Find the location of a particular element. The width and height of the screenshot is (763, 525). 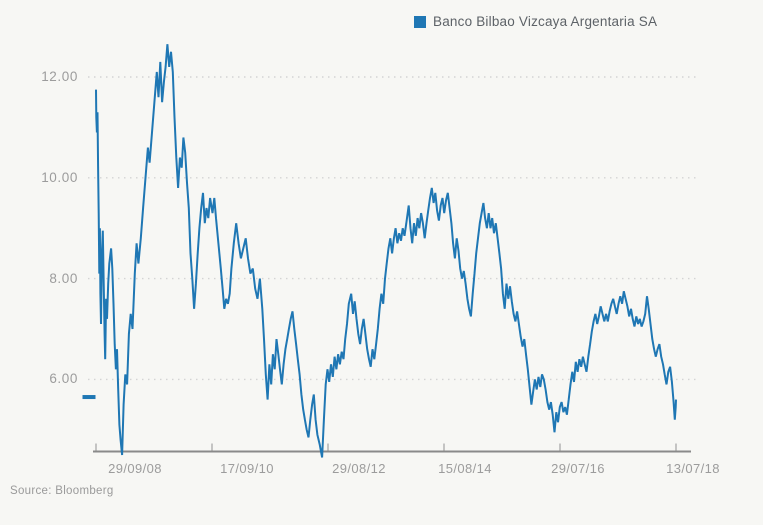

y-axis-label: 6.00 is located at coordinates (63, 378).